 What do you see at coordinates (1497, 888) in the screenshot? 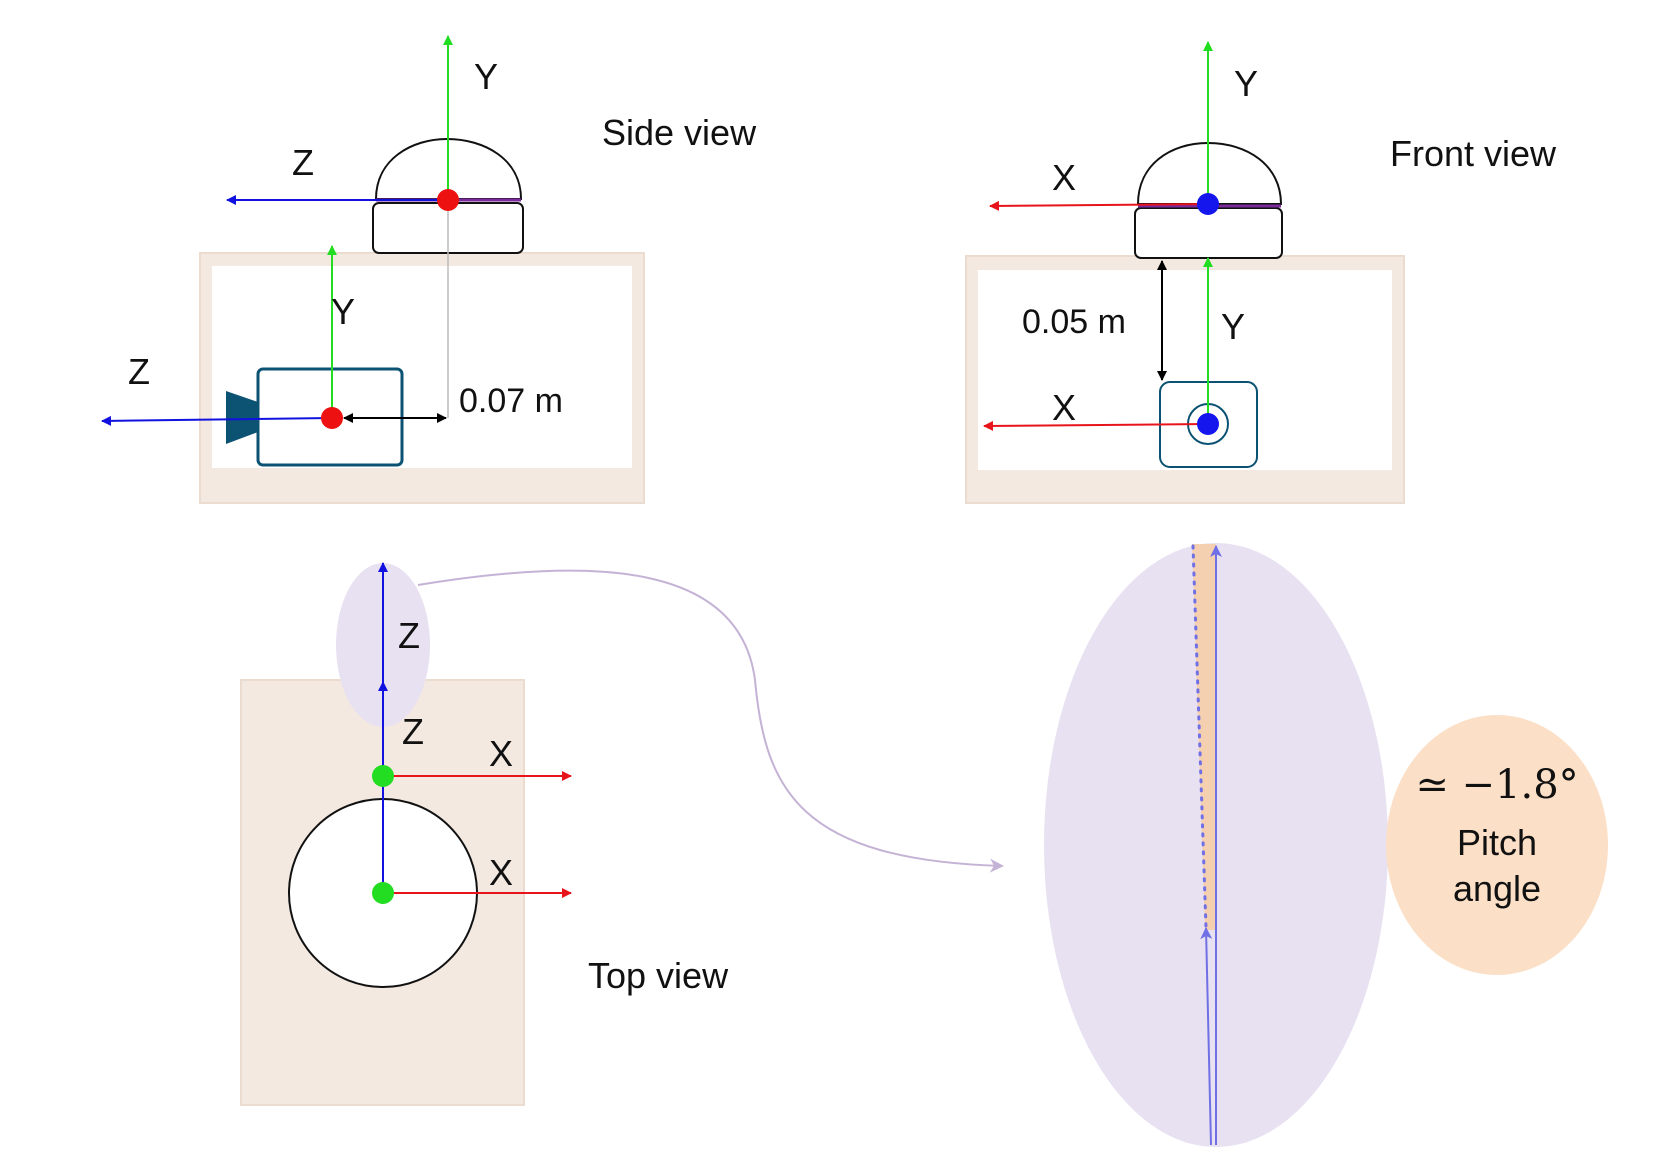
I see `pitch-angle-label-line2: angle` at bounding box center [1497, 888].